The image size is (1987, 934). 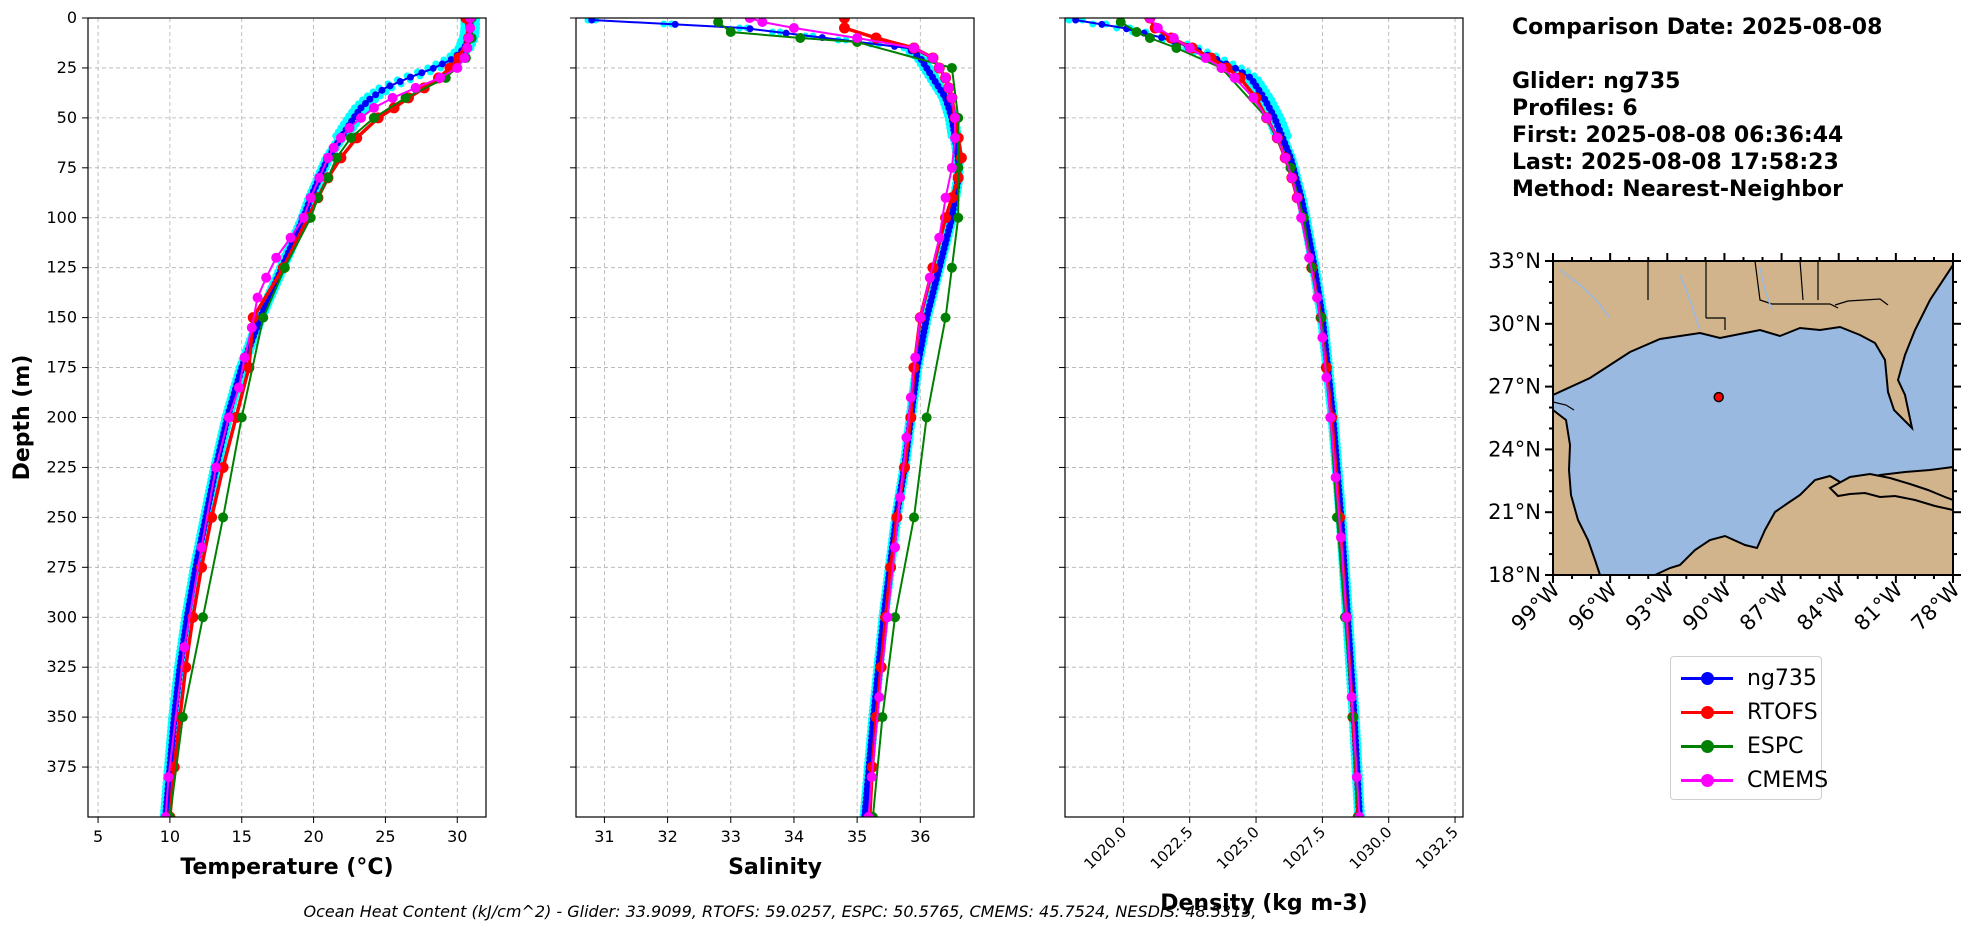 I want to click on map-lat-label: 33°N, so click(x=1514, y=261).